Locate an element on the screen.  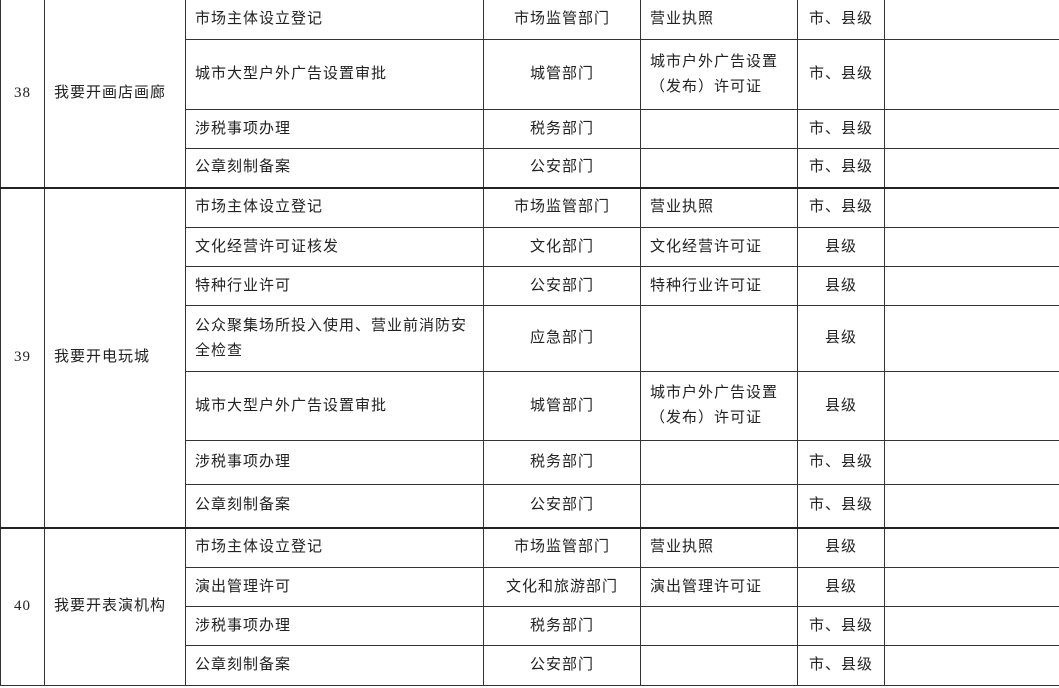
department-cell: 文化和旅游部门 is located at coordinates (562, 587).